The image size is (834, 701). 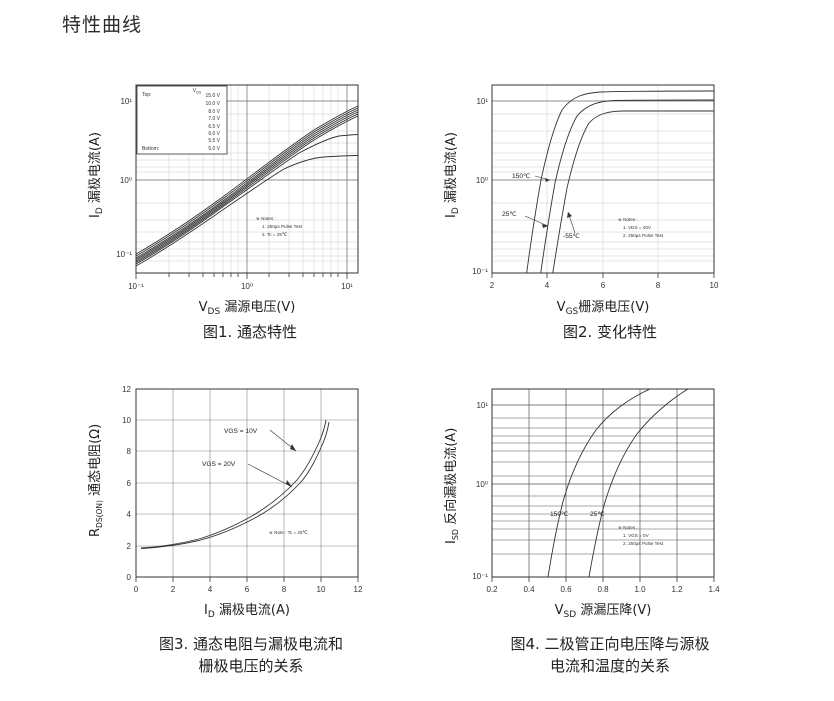 What do you see at coordinates (213, 104) in the screenshot?
I see `svg-text: 10.0 V` at bounding box center [213, 104].